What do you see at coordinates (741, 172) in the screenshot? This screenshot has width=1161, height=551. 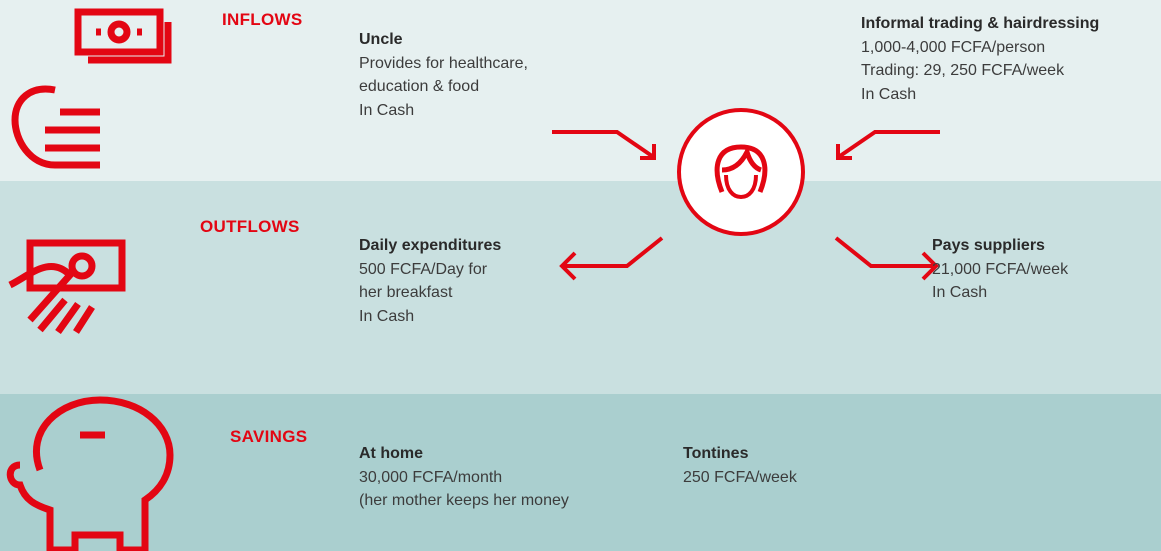 I see `person-icon` at bounding box center [741, 172].